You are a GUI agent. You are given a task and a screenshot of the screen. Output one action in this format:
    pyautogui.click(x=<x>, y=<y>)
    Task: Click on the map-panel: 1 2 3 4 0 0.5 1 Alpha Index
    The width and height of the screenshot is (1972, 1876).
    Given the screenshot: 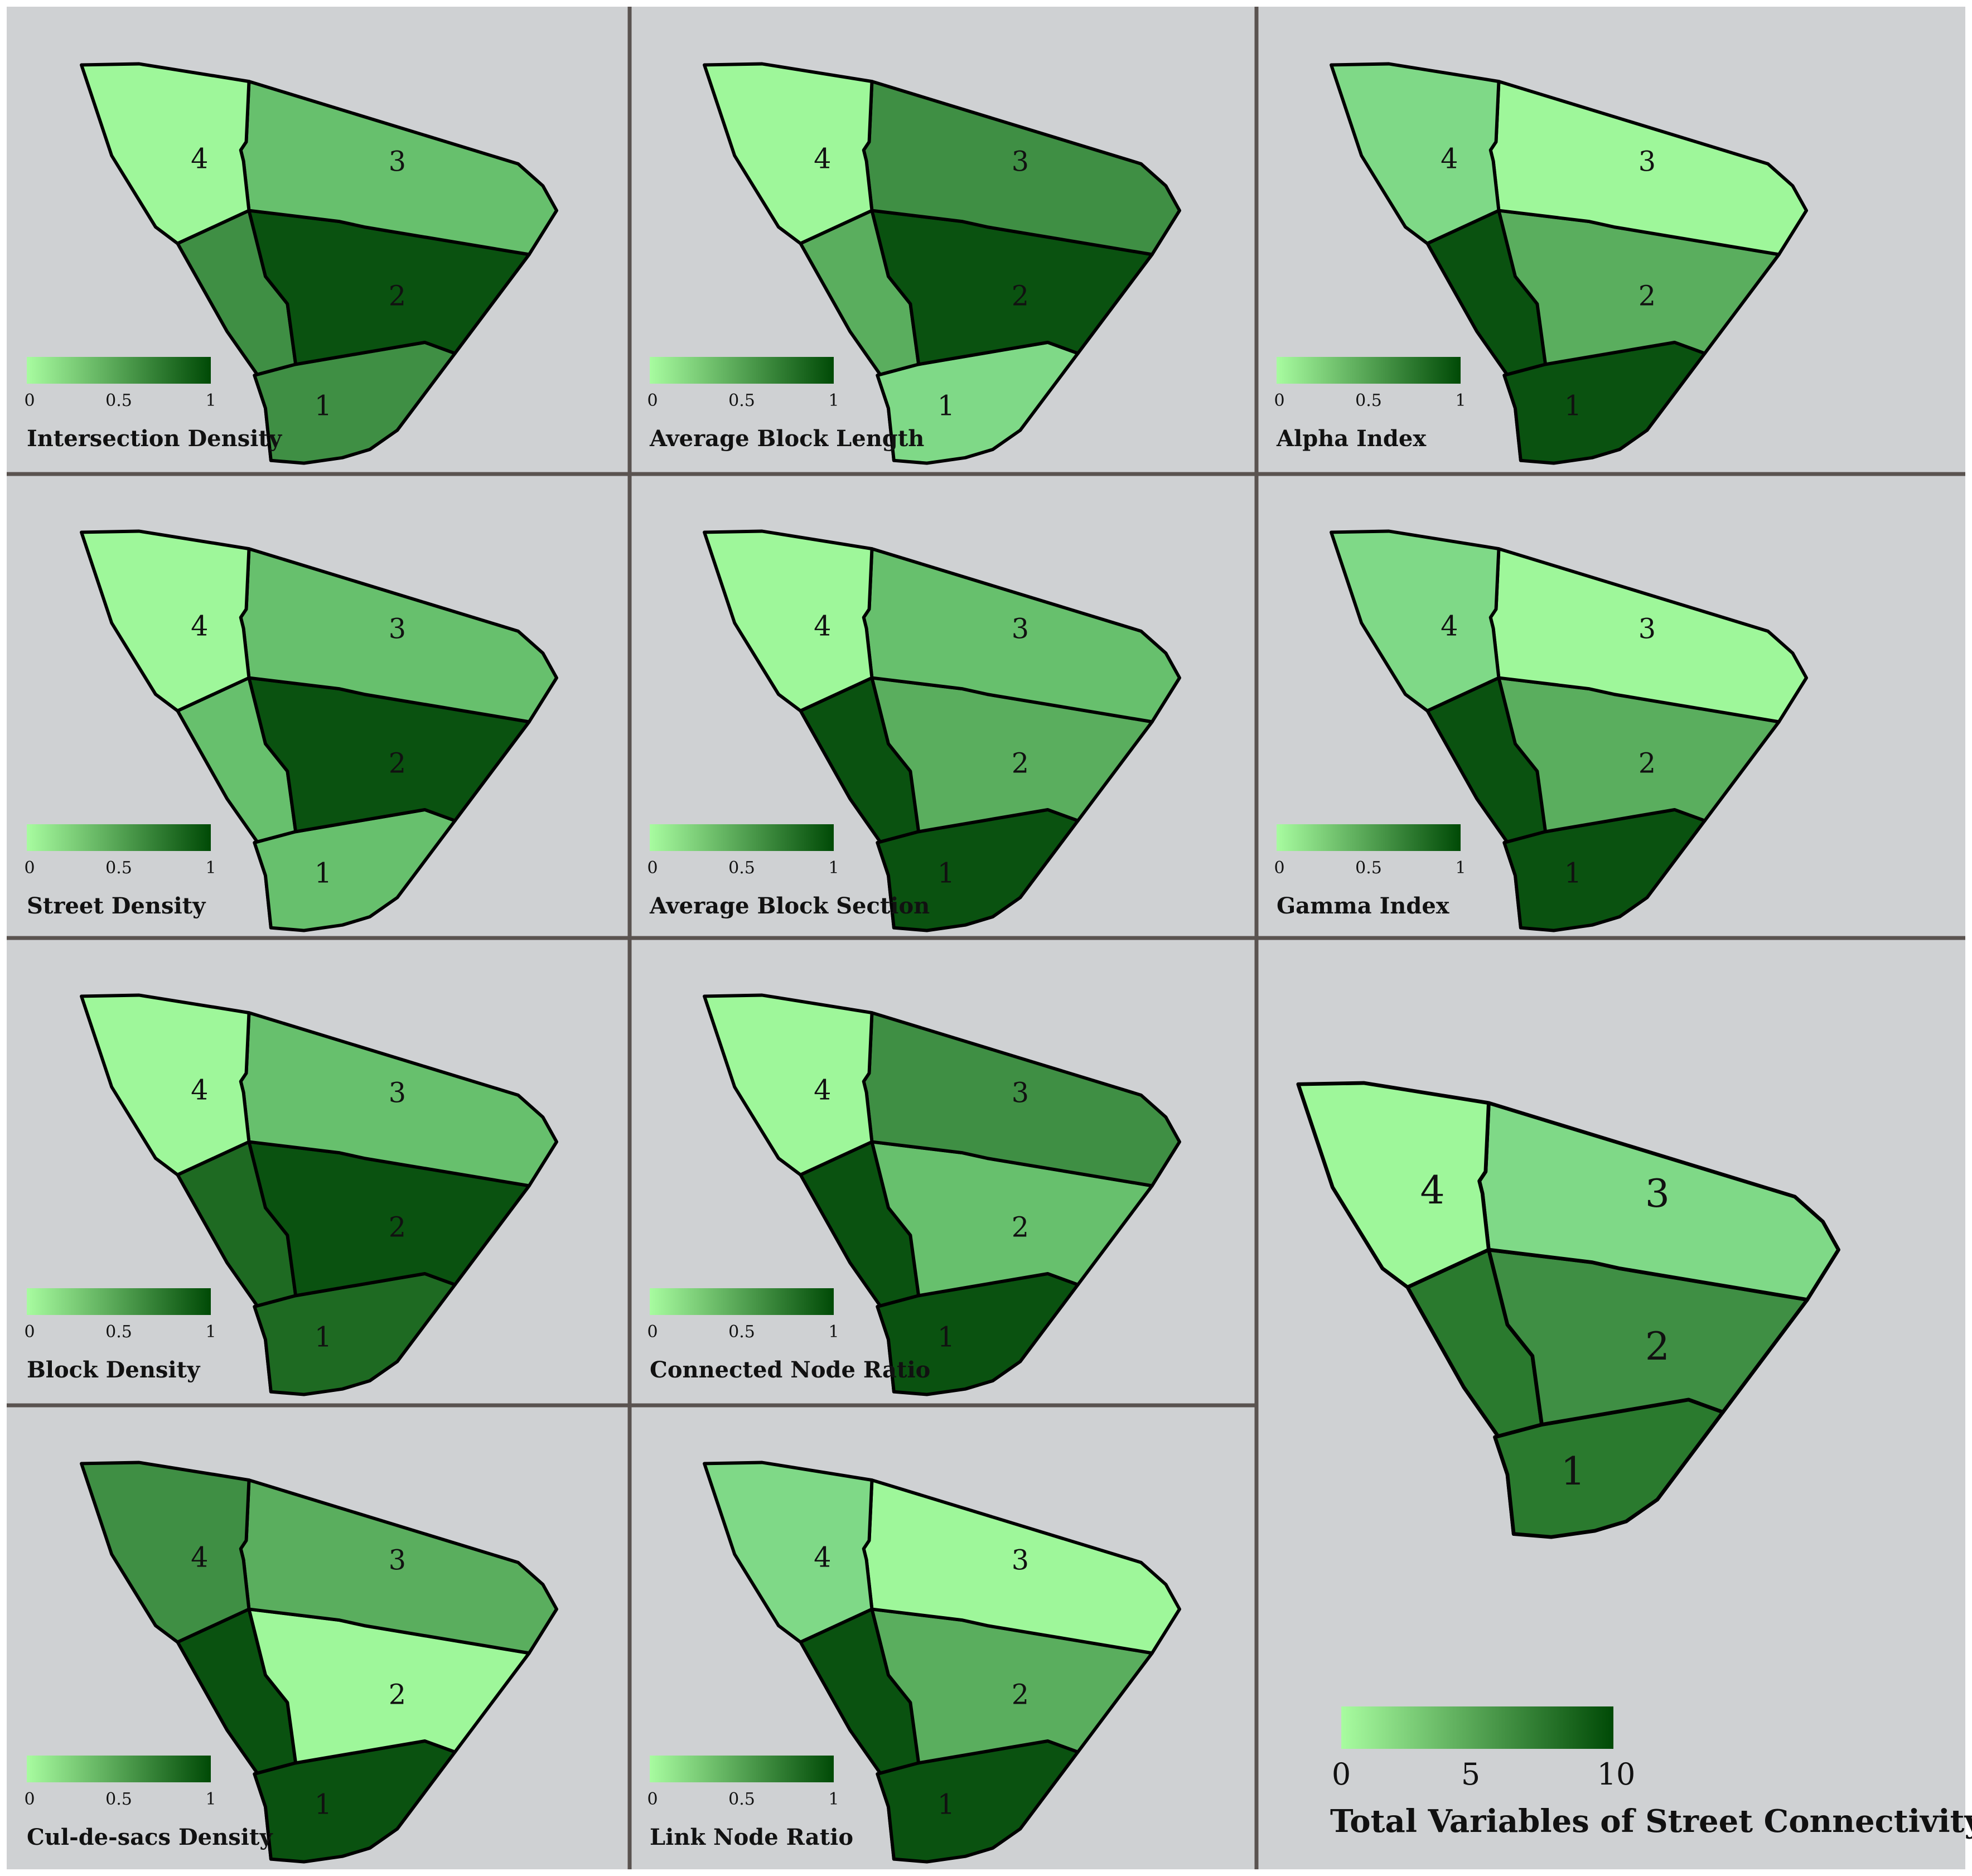 What is the action you would take?
    pyautogui.click(x=1540, y=263)
    